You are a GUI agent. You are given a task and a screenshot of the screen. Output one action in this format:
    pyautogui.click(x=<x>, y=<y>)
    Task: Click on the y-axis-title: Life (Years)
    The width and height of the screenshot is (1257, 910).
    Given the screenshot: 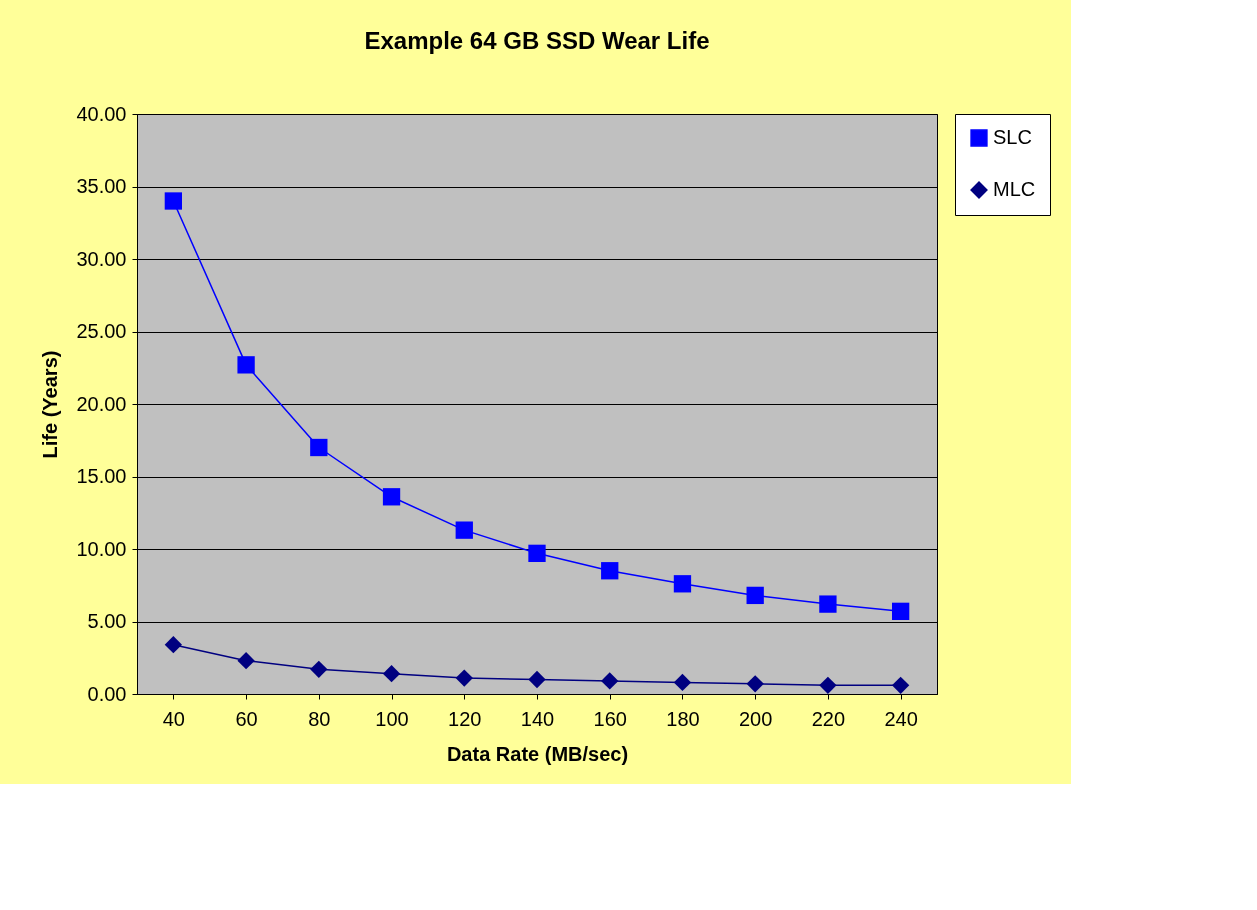 What is the action you would take?
    pyautogui.click(x=50, y=404)
    